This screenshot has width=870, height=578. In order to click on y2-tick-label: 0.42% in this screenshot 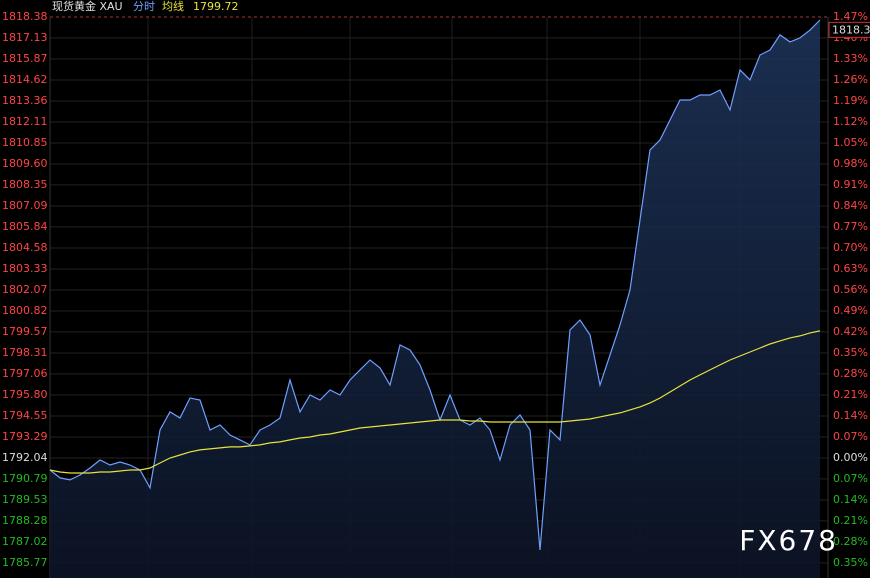, I will do `click(850, 331)`.